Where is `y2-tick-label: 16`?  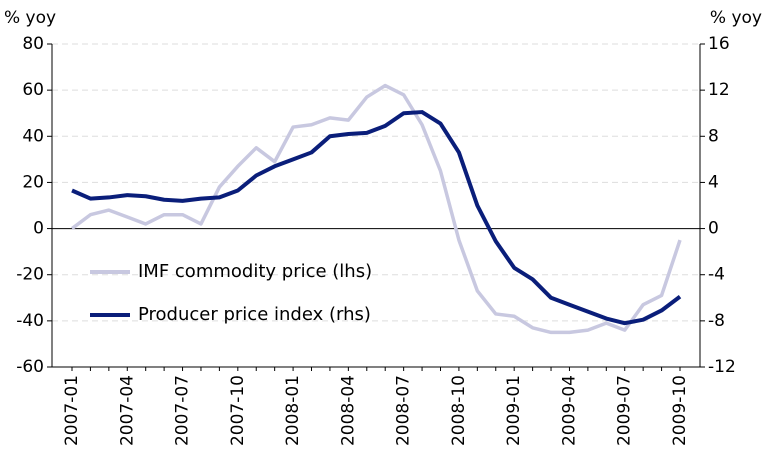 y2-tick-label: 16 is located at coordinates (719, 44).